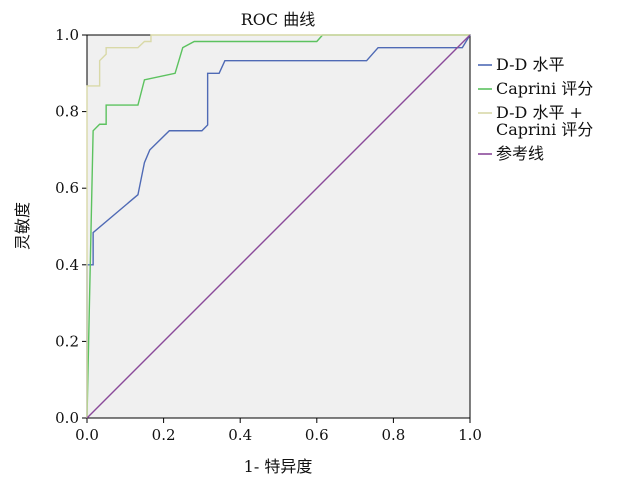 The image size is (622, 477). What do you see at coordinates (393, 435) in the screenshot?
I see `x-tick-label: 0.8` at bounding box center [393, 435].